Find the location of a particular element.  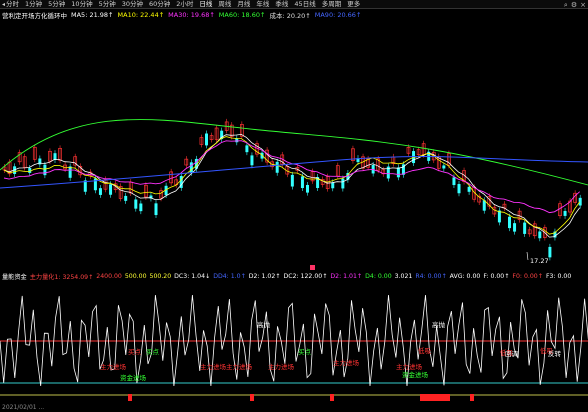

period-tab-13: 45日线 is located at coordinates (304, 4).